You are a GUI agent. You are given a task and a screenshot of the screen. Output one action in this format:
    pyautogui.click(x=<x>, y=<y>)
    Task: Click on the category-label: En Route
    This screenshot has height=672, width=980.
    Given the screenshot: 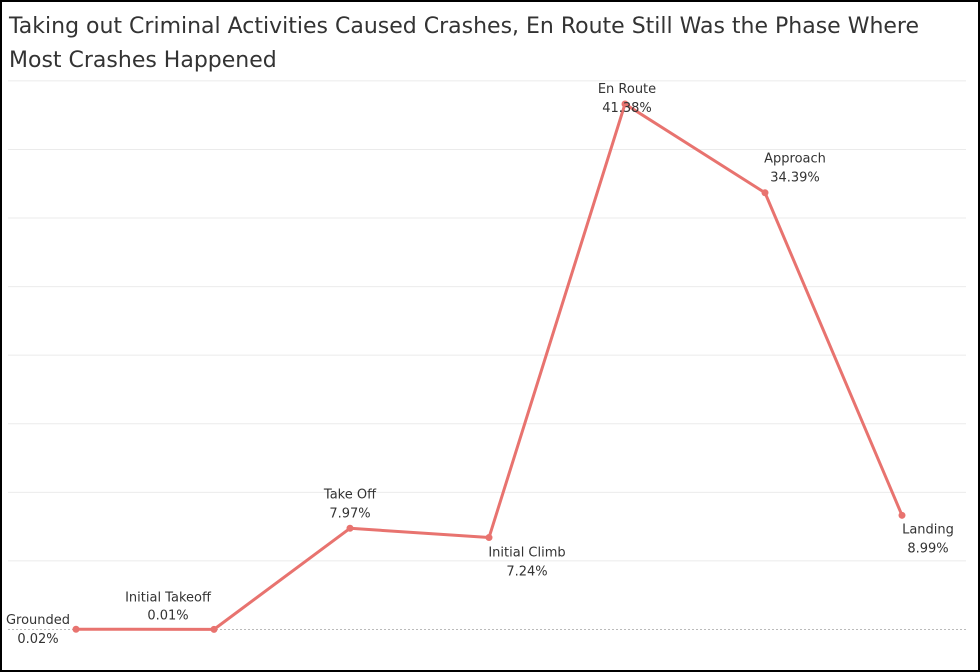 What is the action you would take?
    pyautogui.click(x=627, y=89)
    